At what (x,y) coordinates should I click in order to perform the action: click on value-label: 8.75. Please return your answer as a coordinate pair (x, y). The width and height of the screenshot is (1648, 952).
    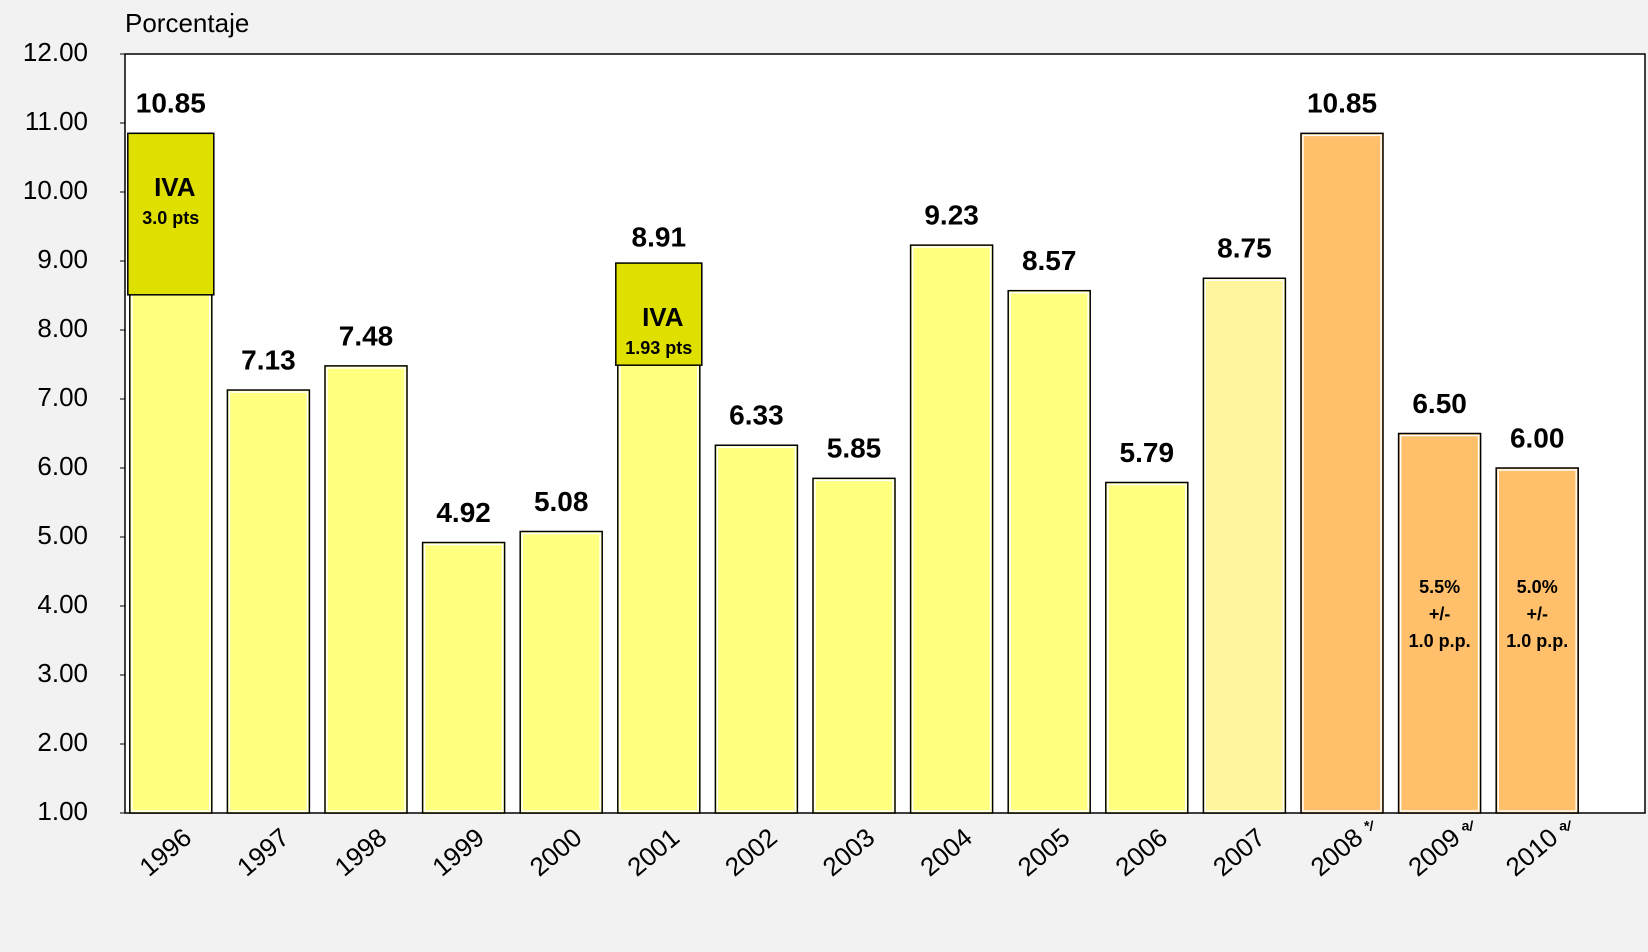
    Looking at the image, I should click on (1244, 248).